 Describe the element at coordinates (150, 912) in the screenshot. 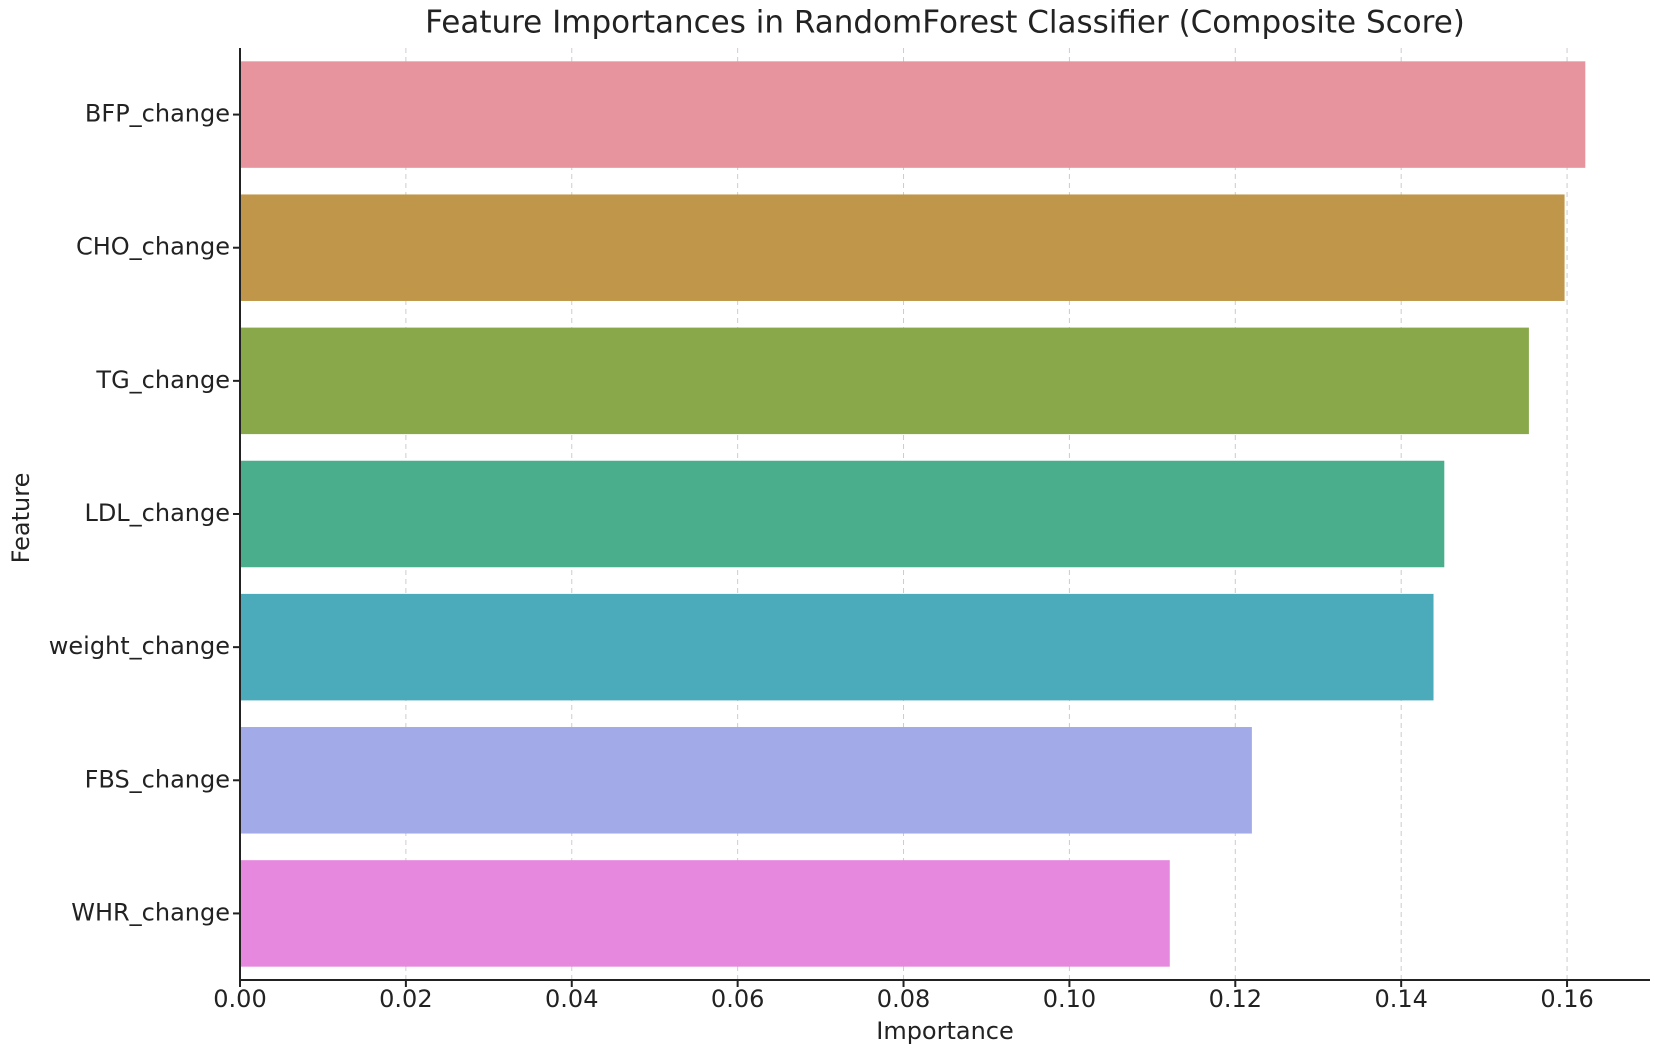

I see `y-tick-label: WHR_change` at that location.